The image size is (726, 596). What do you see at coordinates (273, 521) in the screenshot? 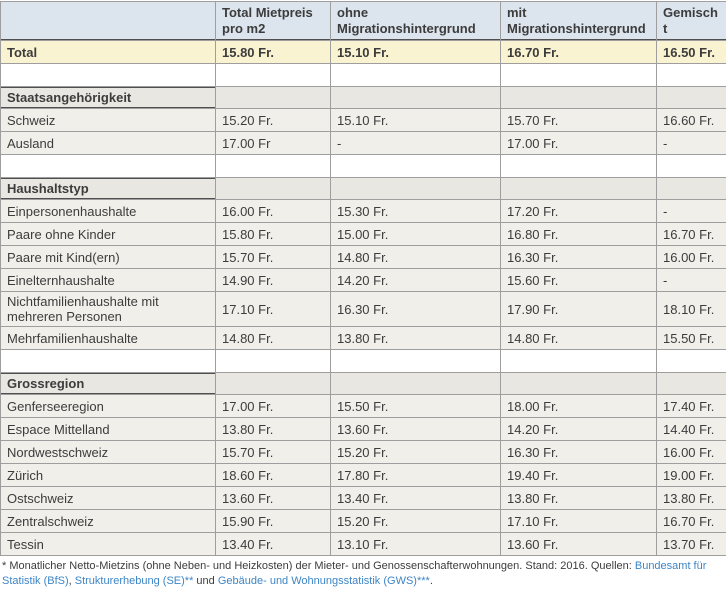
I see `value-cell: 15.90 Fr.` at bounding box center [273, 521].